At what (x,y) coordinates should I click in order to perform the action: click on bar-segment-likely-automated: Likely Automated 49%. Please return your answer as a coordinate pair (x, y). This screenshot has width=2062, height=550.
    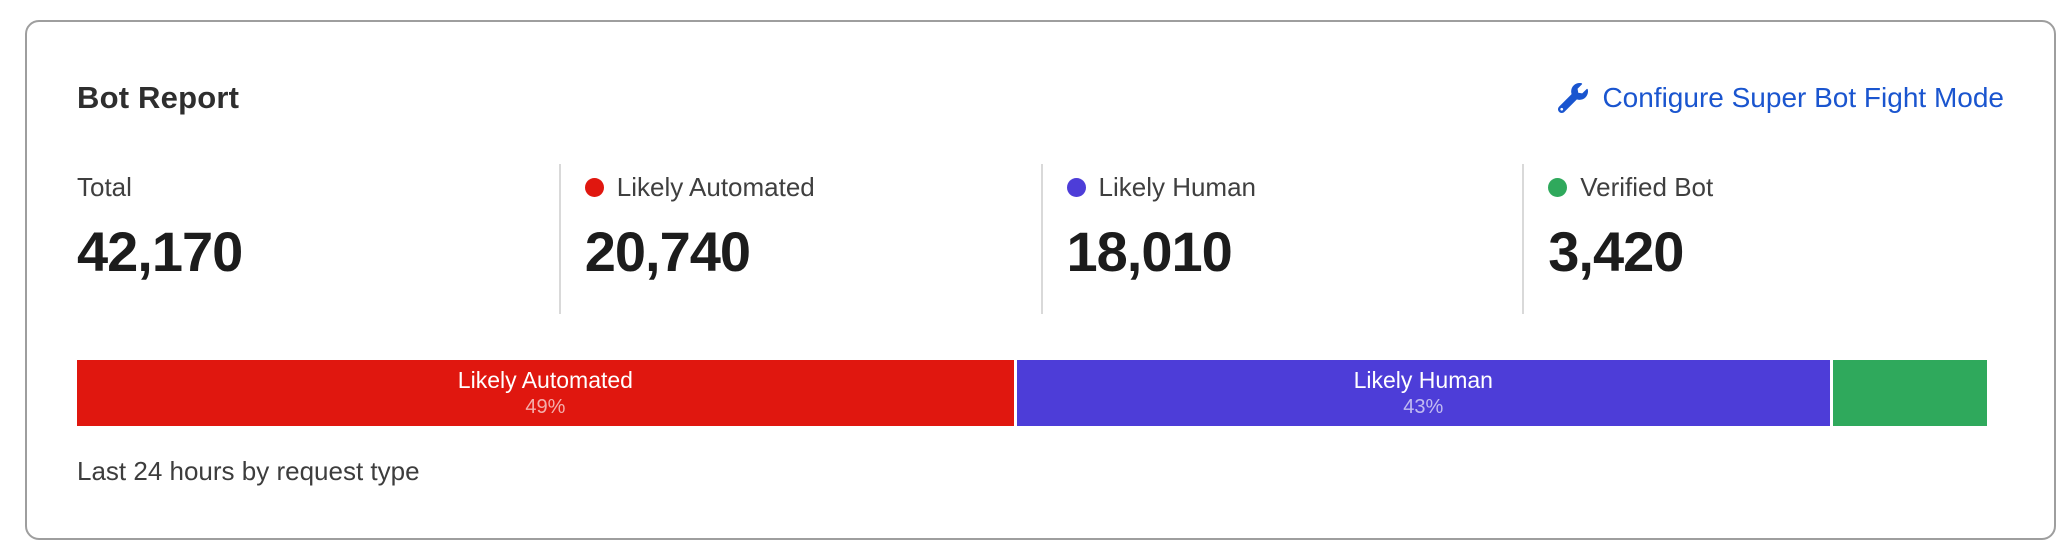
    Looking at the image, I should click on (545, 393).